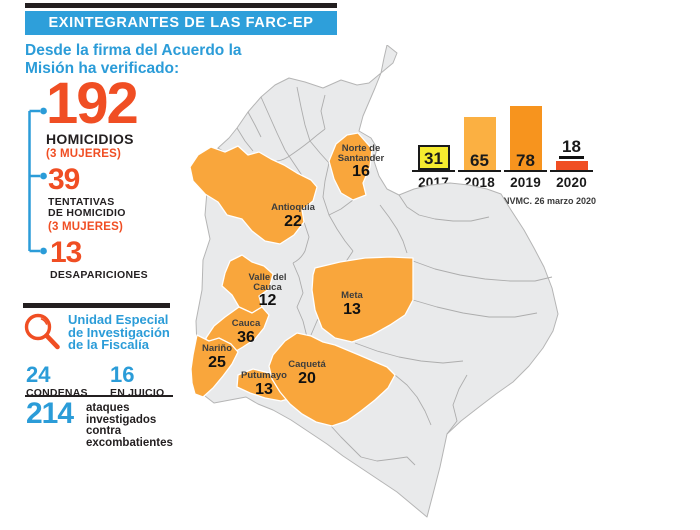  What do you see at coordinates (361, 161) in the screenshot?
I see `map-label-norte-de-santander: Norte de Santander 16` at bounding box center [361, 161].